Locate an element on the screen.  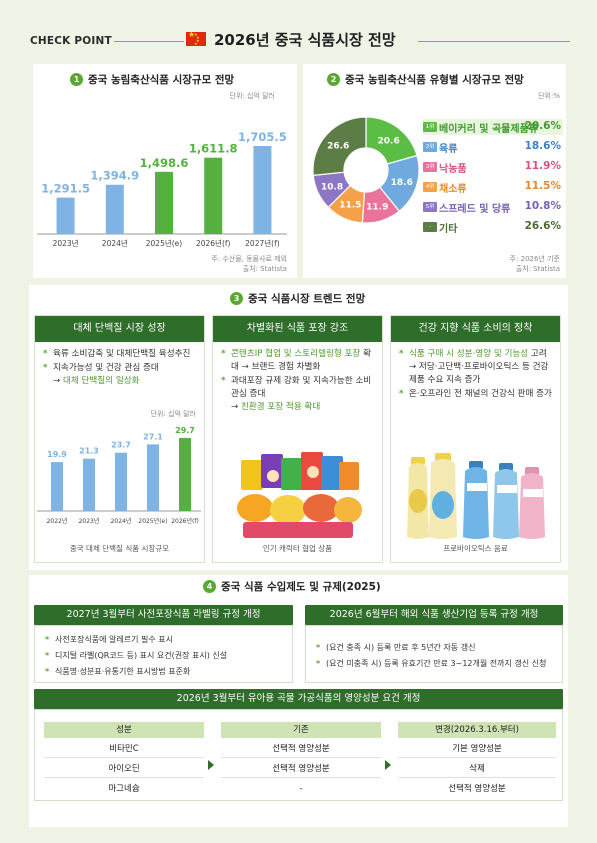
slice-value-label: 11.9 is located at coordinates (377, 207).